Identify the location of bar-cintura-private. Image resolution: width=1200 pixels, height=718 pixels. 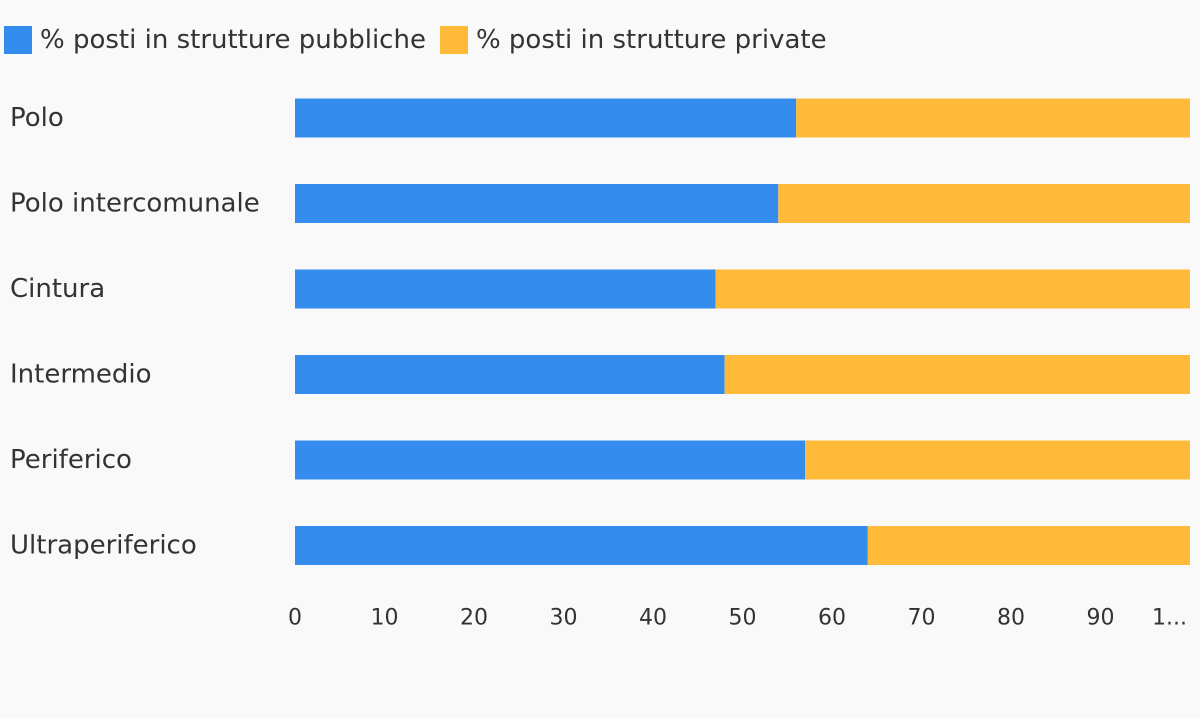
(952, 289).